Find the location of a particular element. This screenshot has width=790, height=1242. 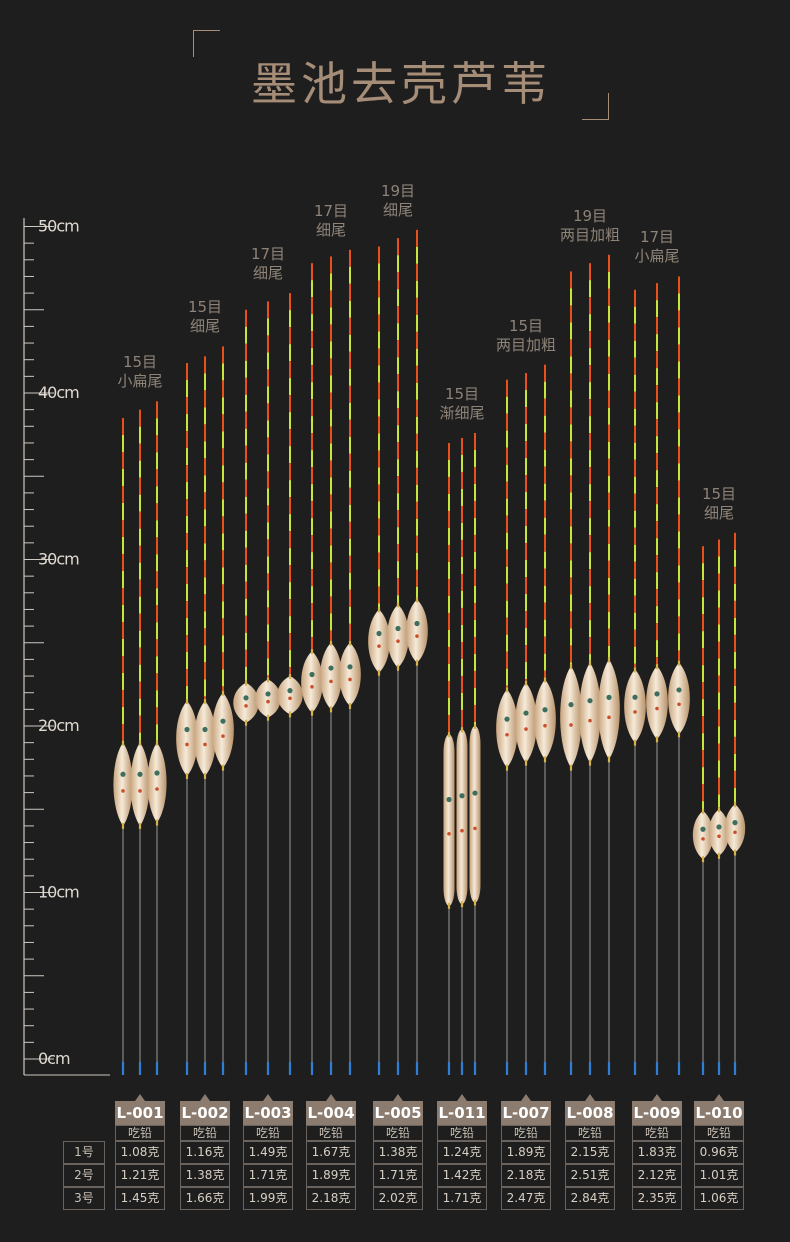

spec-mesh: 19目 is located at coordinates (590, 215).